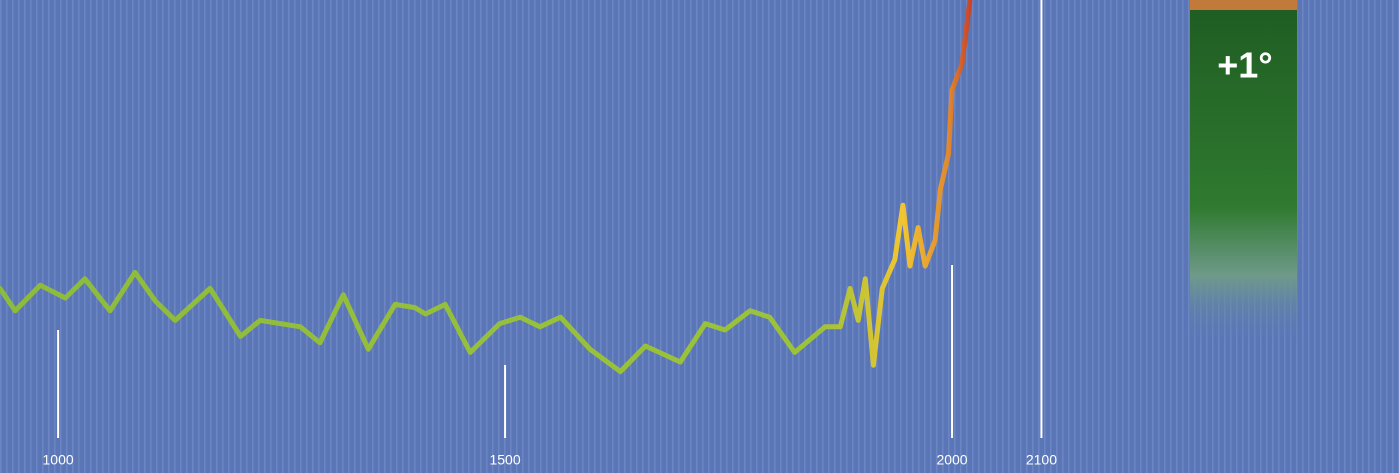 The width and height of the screenshot is (1399, 473). Describe the element at coordinates (58, 460) in the screenshot. I see `x-tick-label: 1000` at that location.